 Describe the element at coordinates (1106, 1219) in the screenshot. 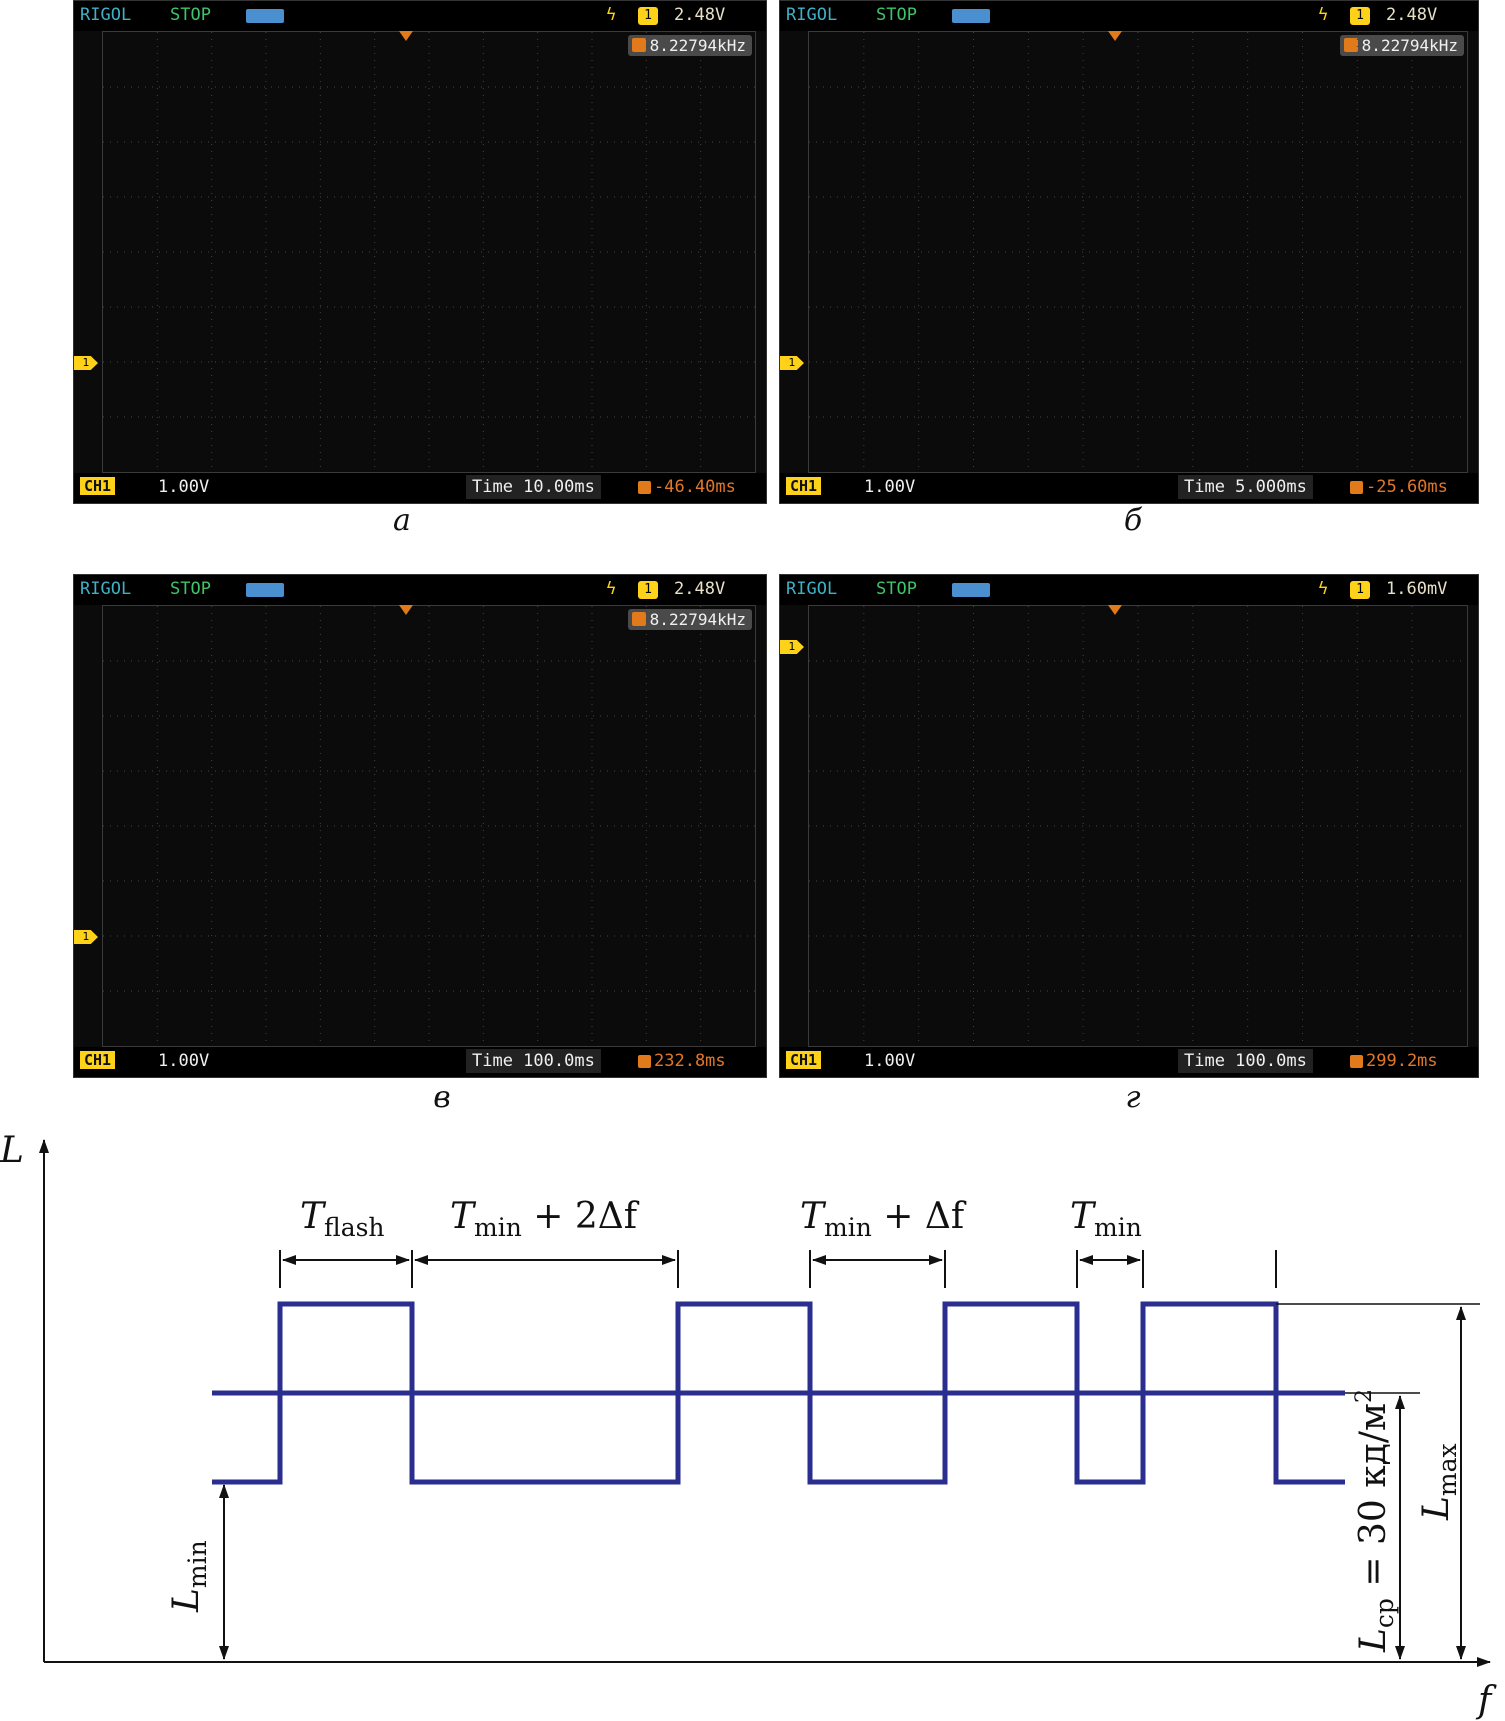

I see `t-min-label: Tmin` at that location.